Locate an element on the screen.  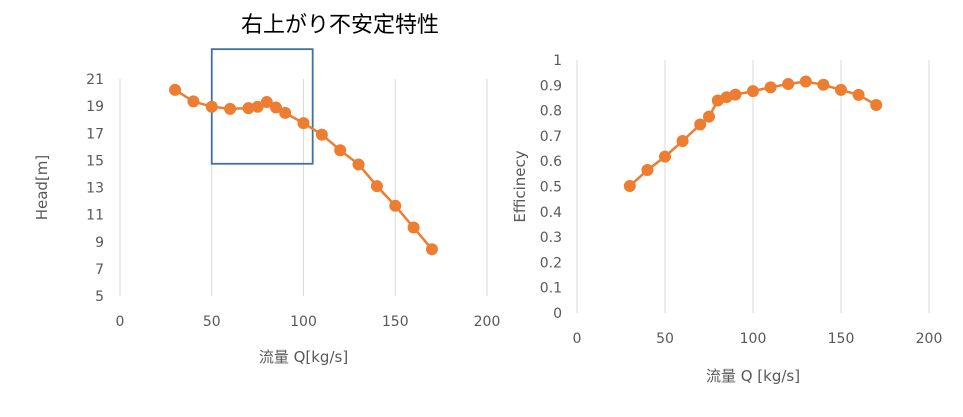
y-tick-label: 1 is located at coordinates (557, 61).